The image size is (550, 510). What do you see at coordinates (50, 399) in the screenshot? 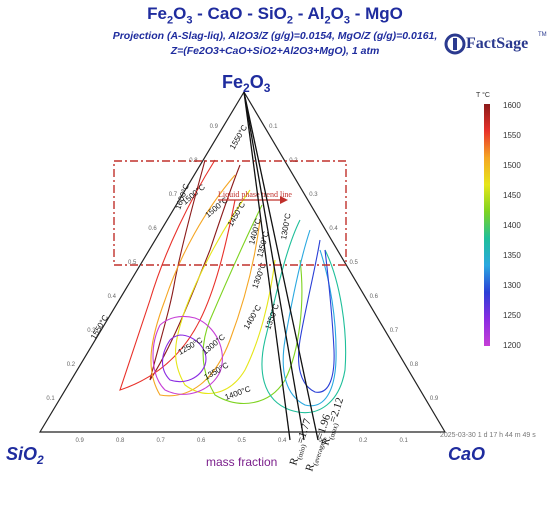
I see `tick-label-left: 0.1` at bounding box center [50, 399].